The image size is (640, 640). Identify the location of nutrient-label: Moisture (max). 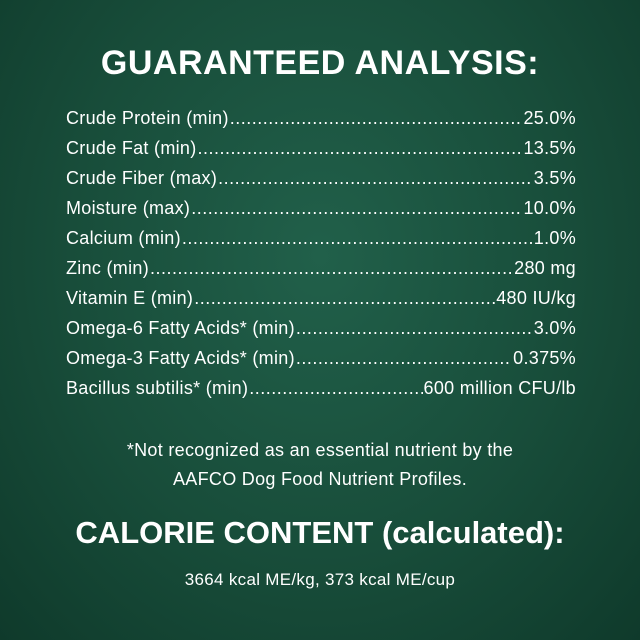
(128, 208).